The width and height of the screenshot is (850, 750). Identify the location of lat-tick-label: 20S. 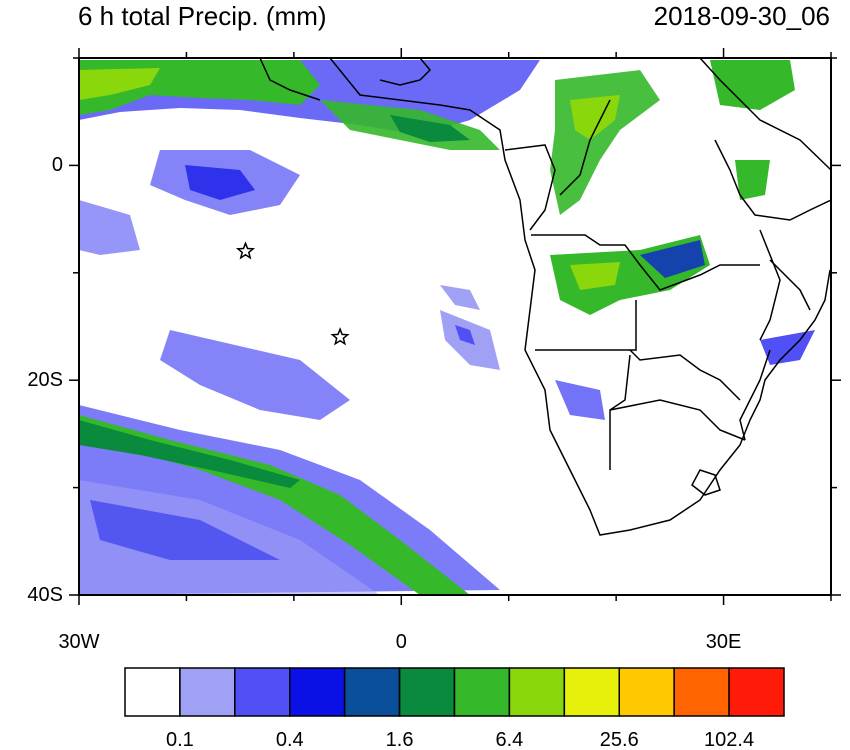
(45, 380).